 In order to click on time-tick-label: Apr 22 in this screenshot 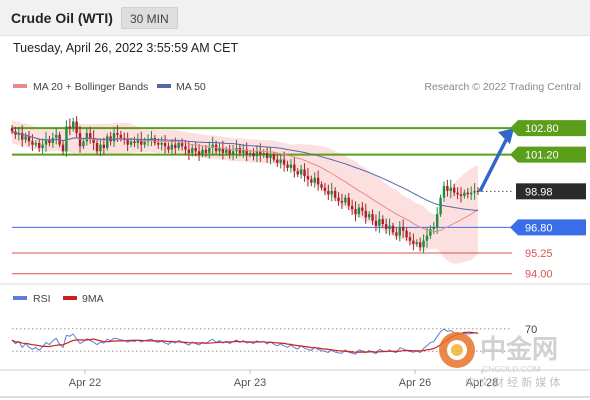, I will do `click(85, 383)`.